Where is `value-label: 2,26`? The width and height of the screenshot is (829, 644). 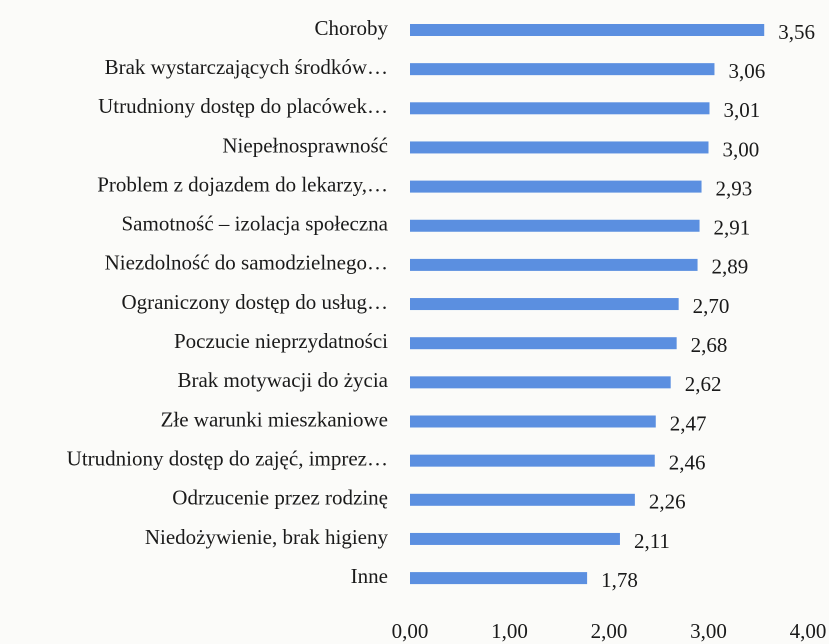 value-label: 2,26 is located at coordinates (667, 502).